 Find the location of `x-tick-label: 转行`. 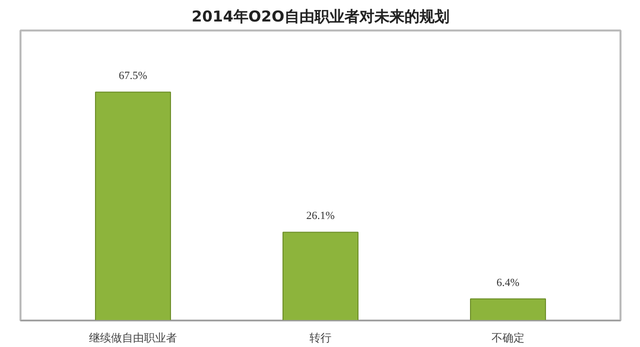

x-tick-label: 转行 is located at coordinates (321, 338).